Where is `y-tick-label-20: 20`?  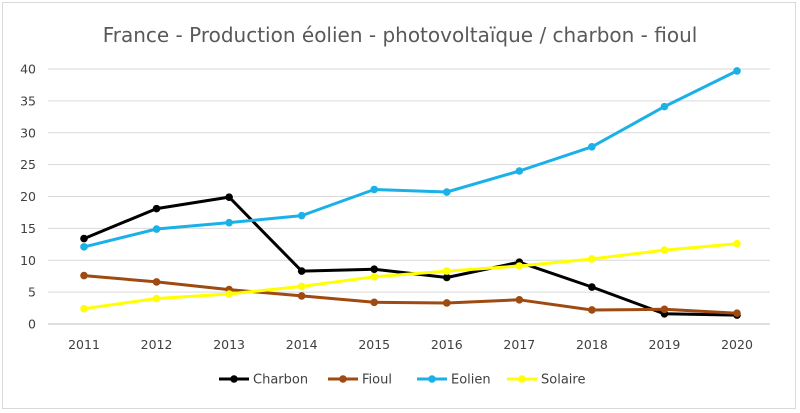
y-tick-label-20: 20 is located at coordinates (28, 196).